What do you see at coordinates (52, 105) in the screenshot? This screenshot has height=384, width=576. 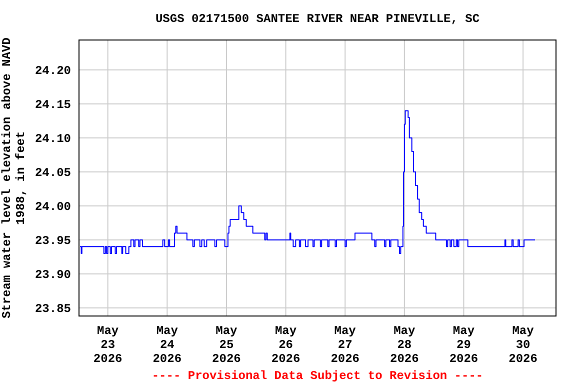 I see `y-tick-label: 24.15` at bounding box center [52, 105].